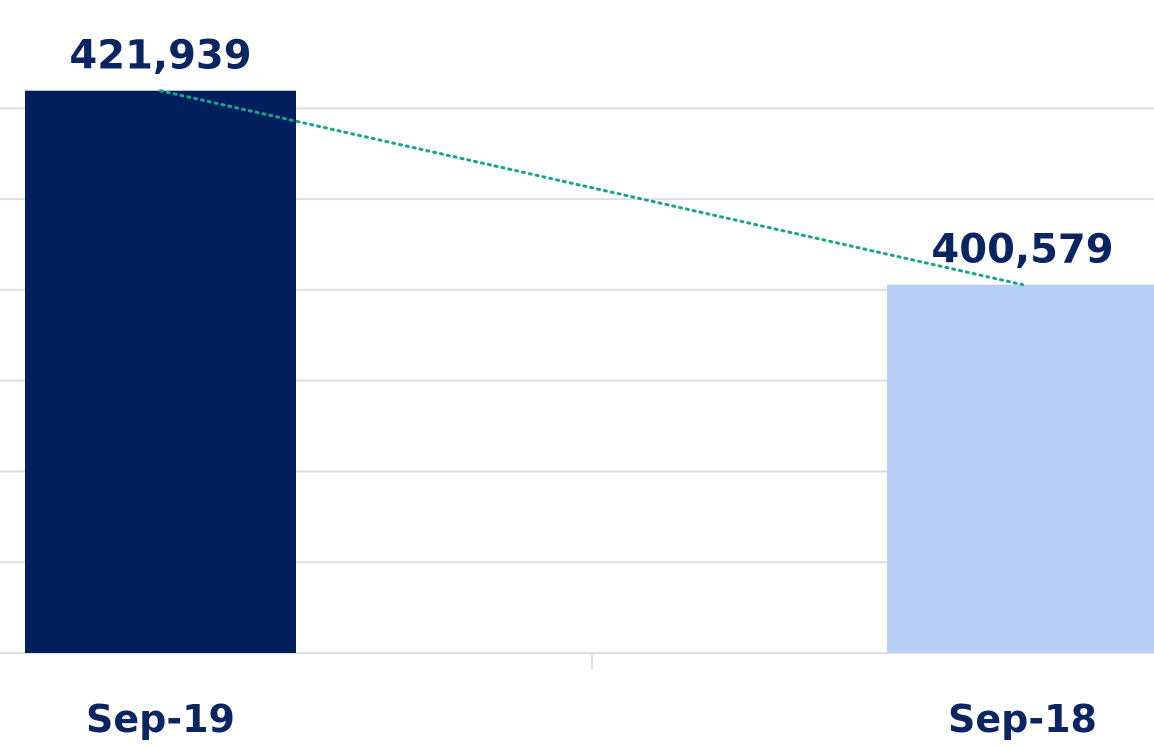  What do you see at coordinates (591, 719) in the screenshot?
I see `category-labels: Sep-19 Sep-18` at bounding box center [591, 719].